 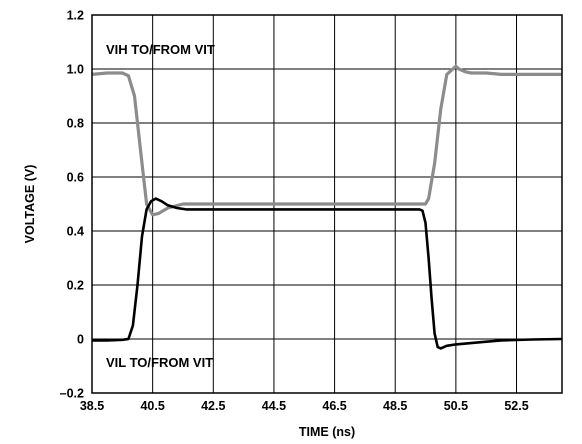 What do you see at coordinates (75, 70) in the screenshot?
I see `y-tick-label: 1.0` at bounding box center [75, 70].